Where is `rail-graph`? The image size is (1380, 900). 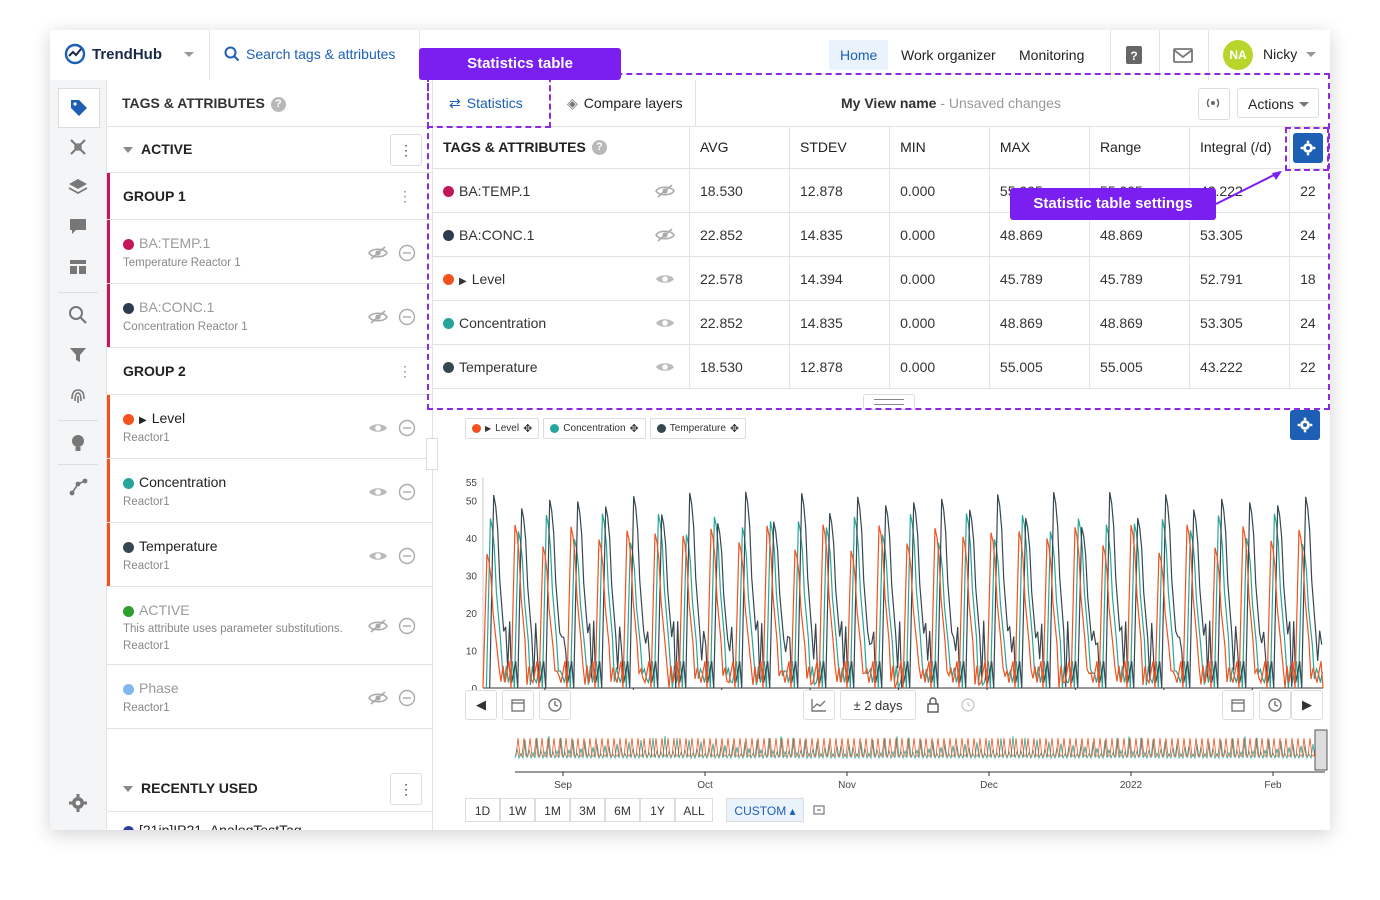 rail-graph is located at coordinates (78, 487).